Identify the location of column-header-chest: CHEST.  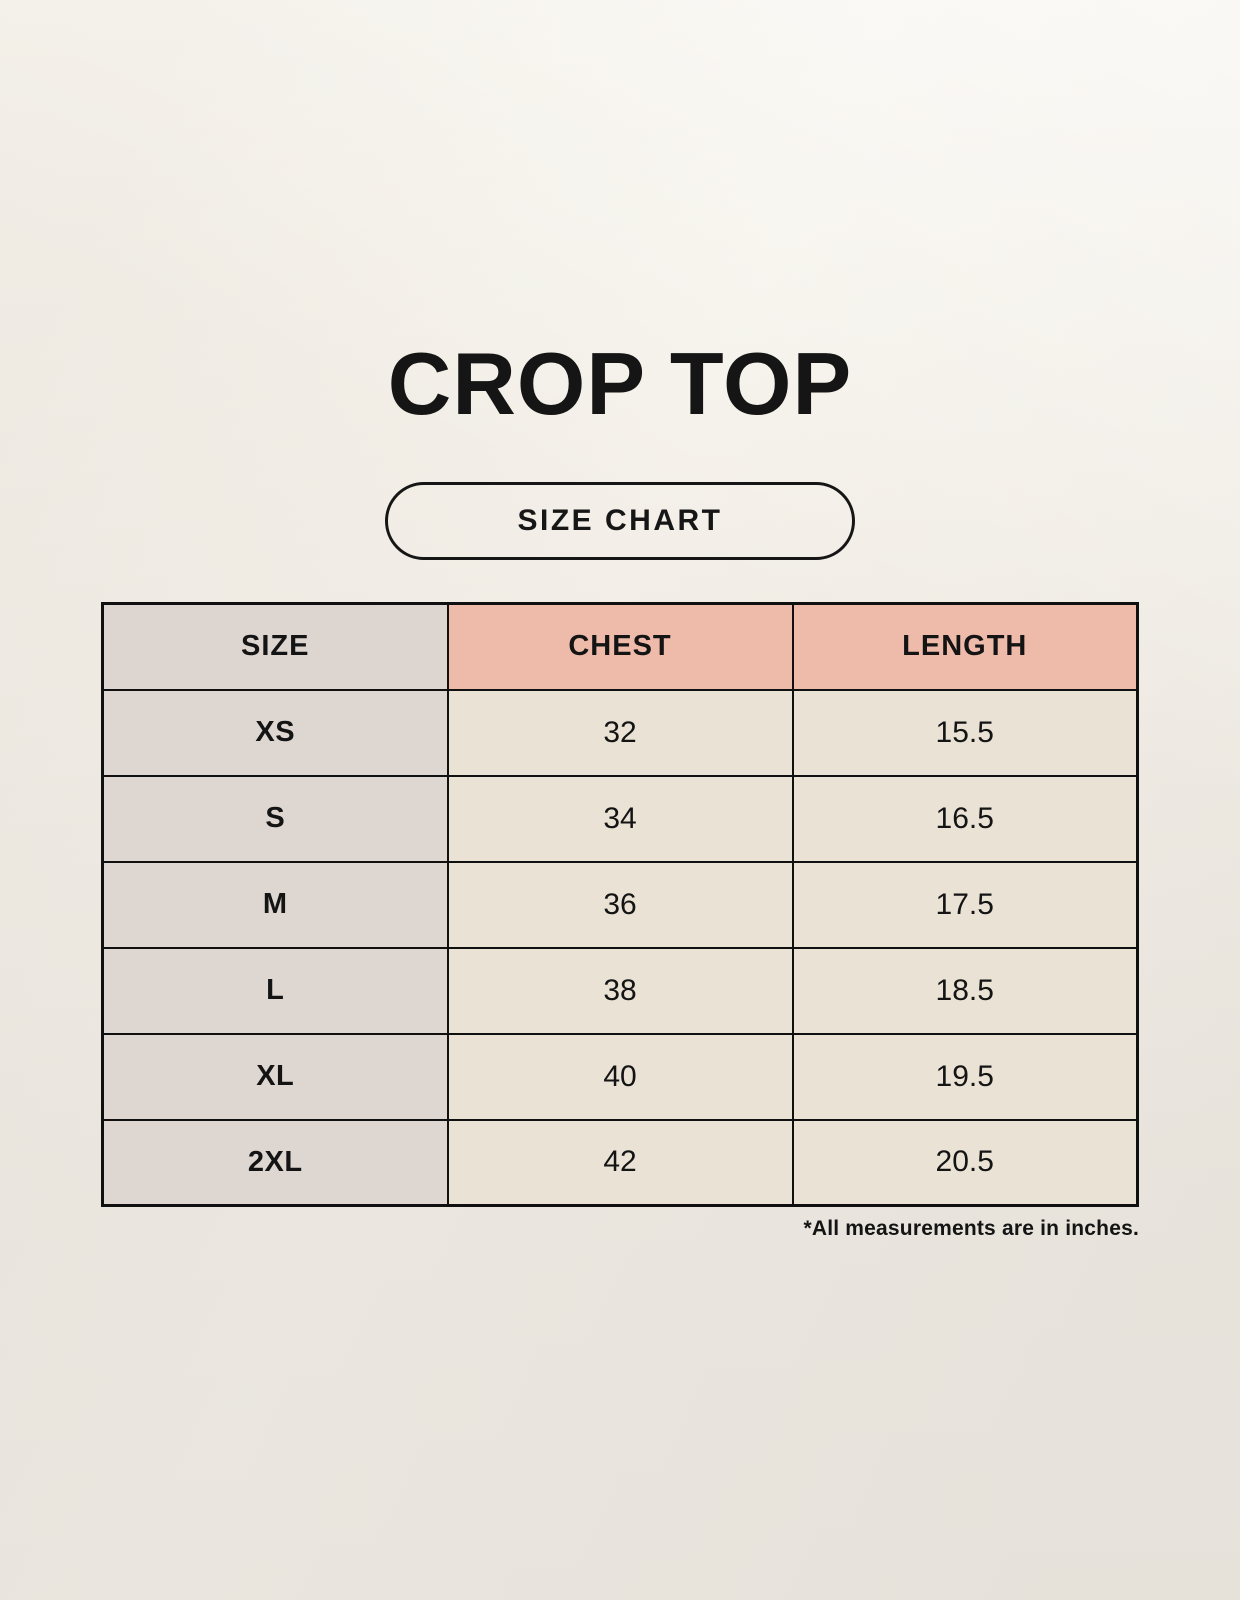
(620, 646).